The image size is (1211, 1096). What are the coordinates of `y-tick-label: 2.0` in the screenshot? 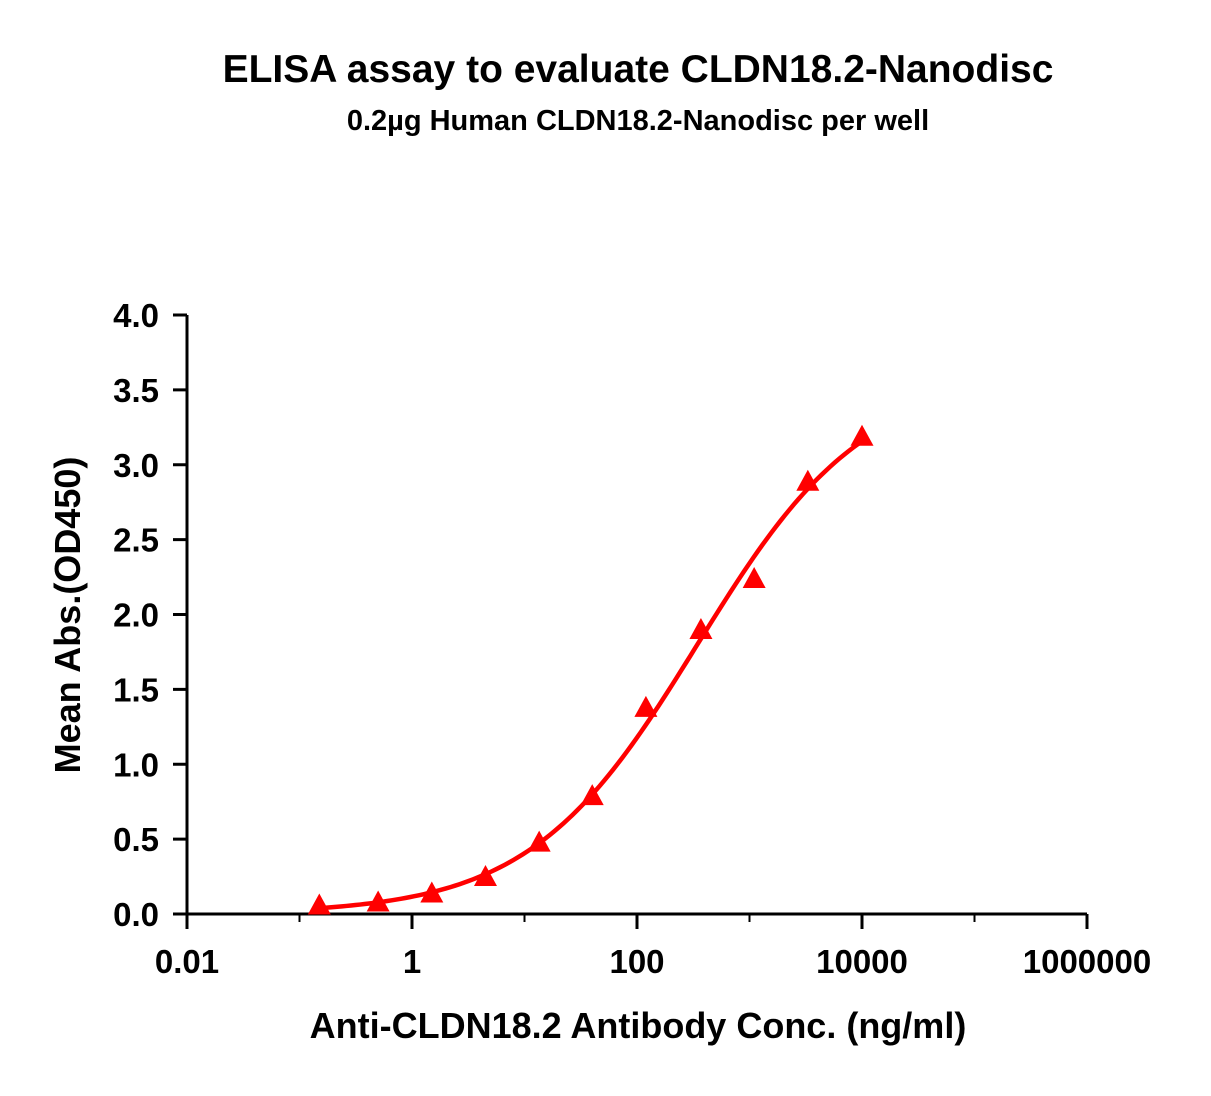 It's located at (136, 615).